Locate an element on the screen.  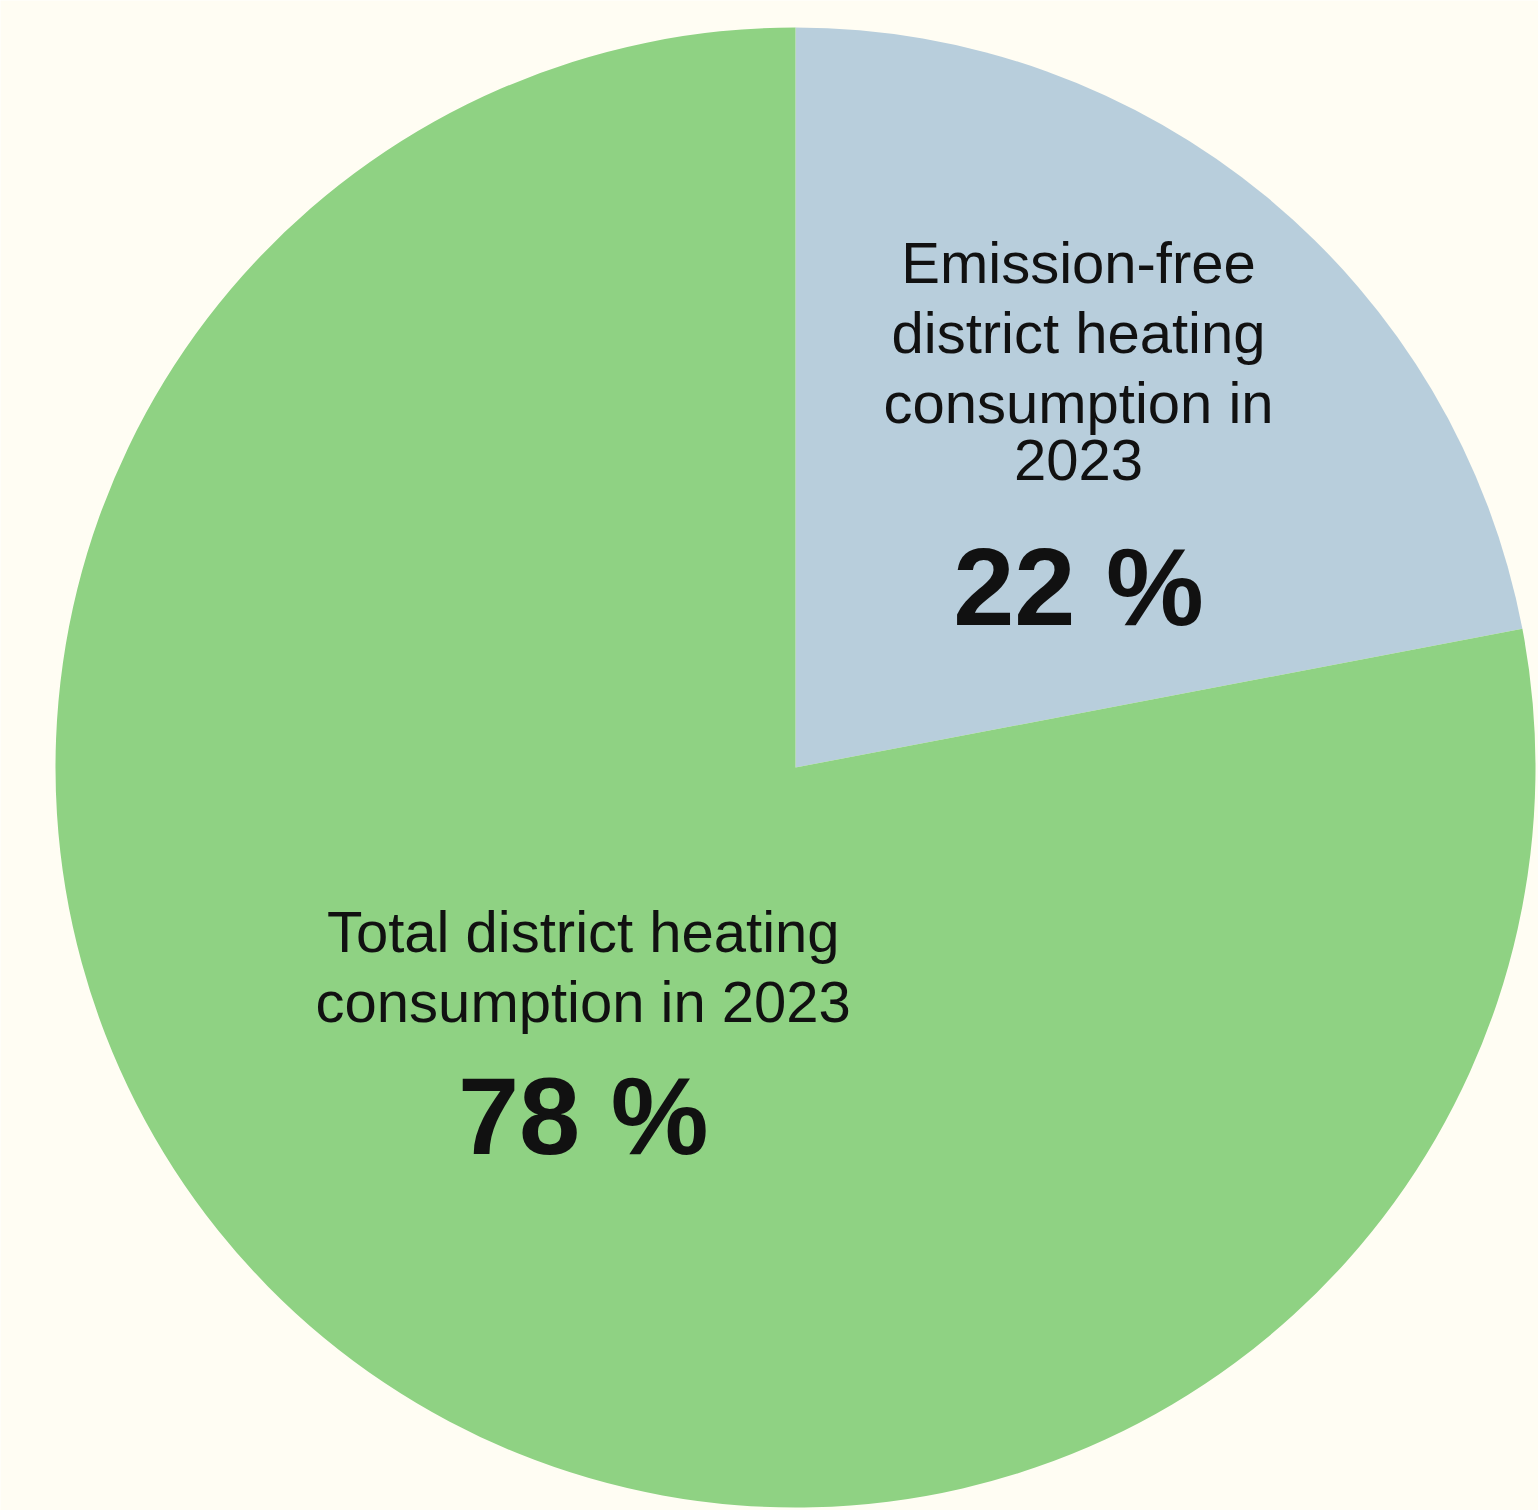
slice-label: Total district heating consumption in 2023 is located at coordinates (583, 967).